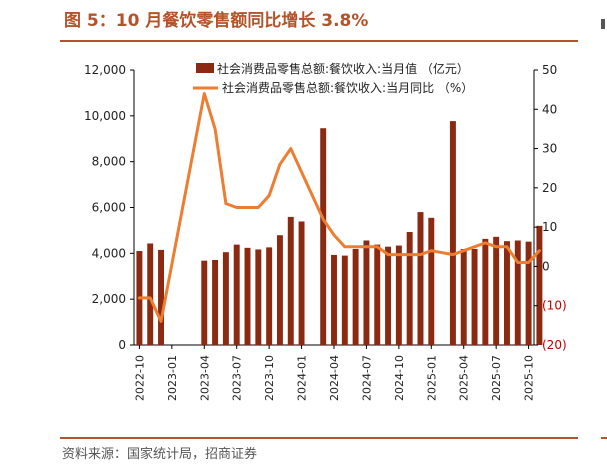 Image resolution: width=607 pixels, height=472 pixels. What do you see at coordinates (366, 378) in the screenshot?
I see `x-tick-label: 2024-07` at bounding box center [366, 378].